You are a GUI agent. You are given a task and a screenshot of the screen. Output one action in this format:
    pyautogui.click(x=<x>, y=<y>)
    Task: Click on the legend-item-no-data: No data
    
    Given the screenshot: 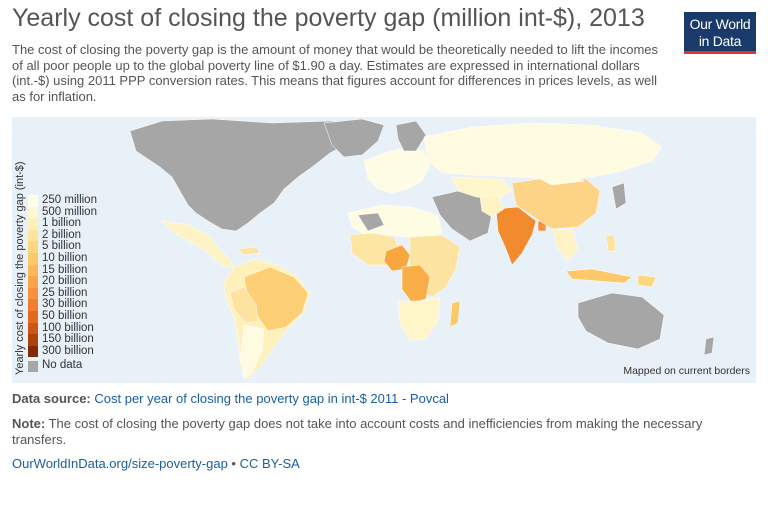 What is the action you would take?
    pyautogui.click(x=62, y=366)
    